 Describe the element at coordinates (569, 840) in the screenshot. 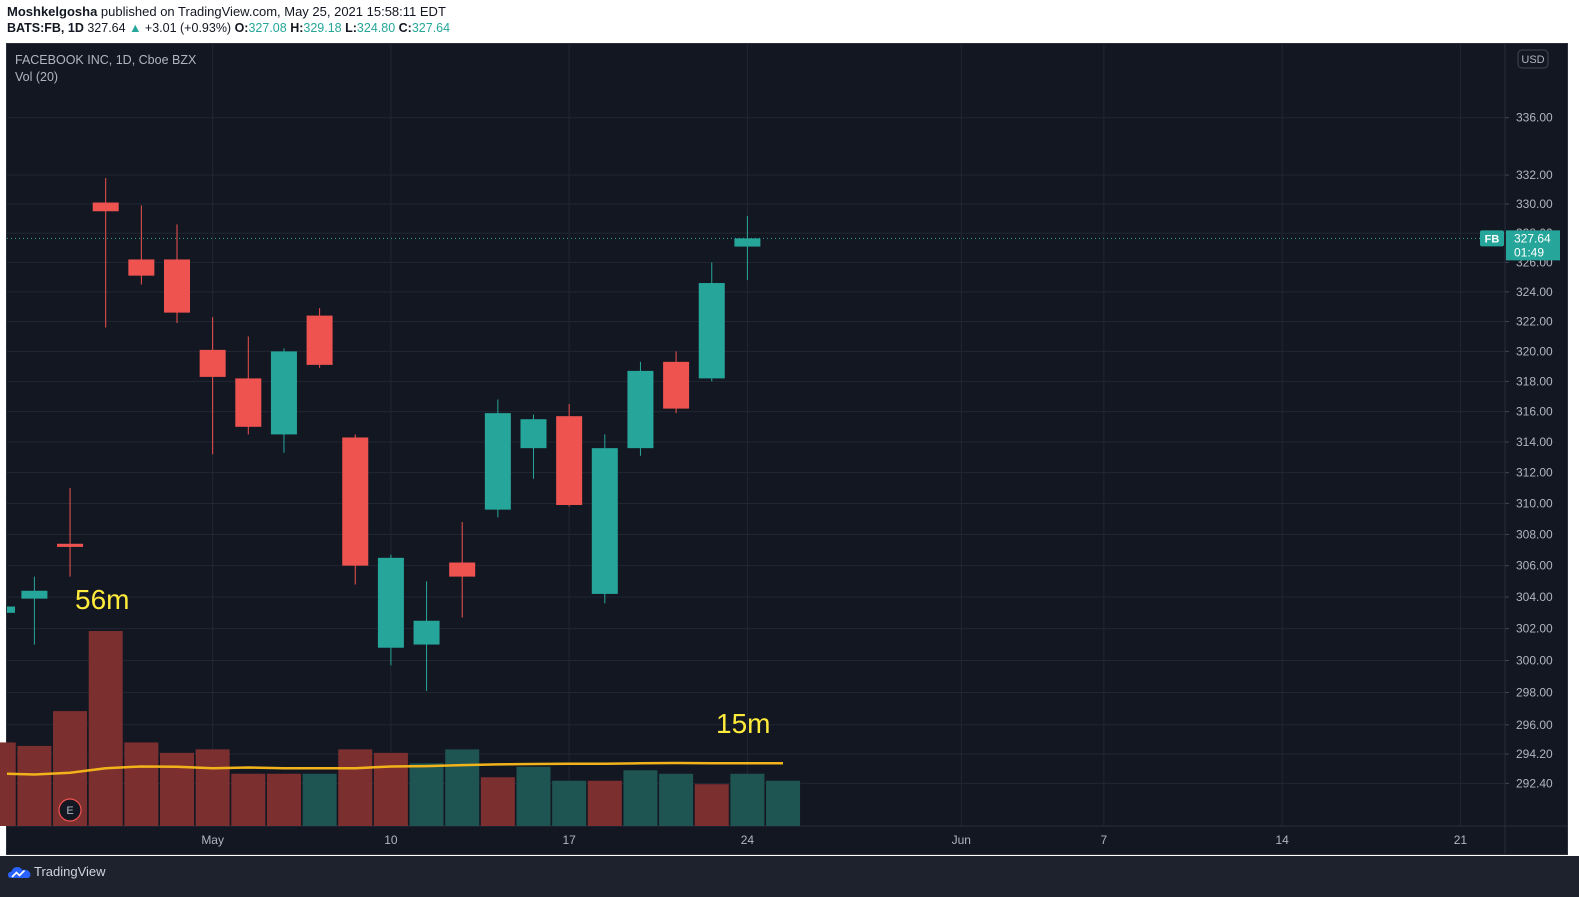

I see `time-tick-label: 17` at that location.